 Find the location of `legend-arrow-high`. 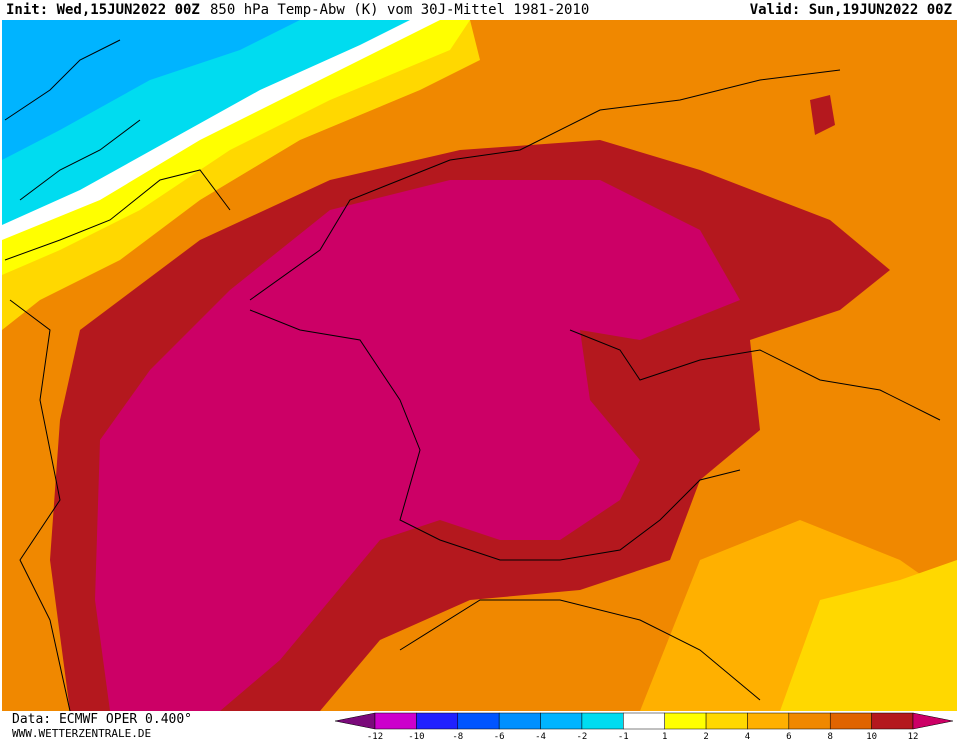

legend-arrow-high is located at coordinates (933, 721).